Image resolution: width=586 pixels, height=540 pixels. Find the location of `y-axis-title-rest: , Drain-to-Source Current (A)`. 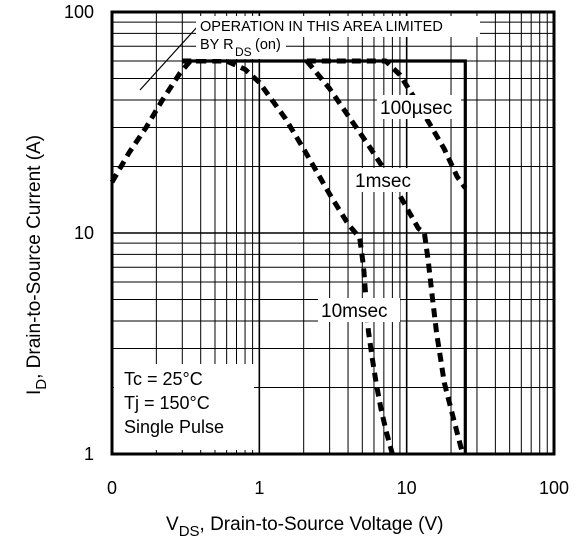

y-axis-title-rest: , Drain-to-Source Current (A) is located at coordinates (34, 257).